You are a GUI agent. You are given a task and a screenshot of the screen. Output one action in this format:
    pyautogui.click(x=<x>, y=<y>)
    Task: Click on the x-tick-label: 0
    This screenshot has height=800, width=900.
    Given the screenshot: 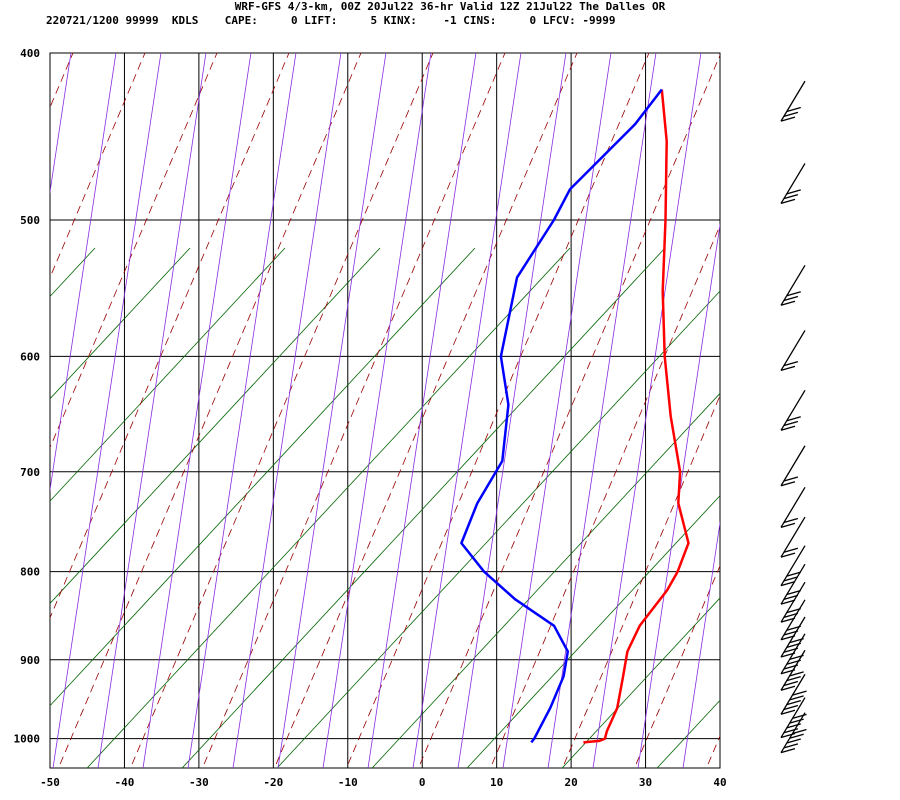 What is the action you would take?
    pyautogui.click(x=422, y=782)
    